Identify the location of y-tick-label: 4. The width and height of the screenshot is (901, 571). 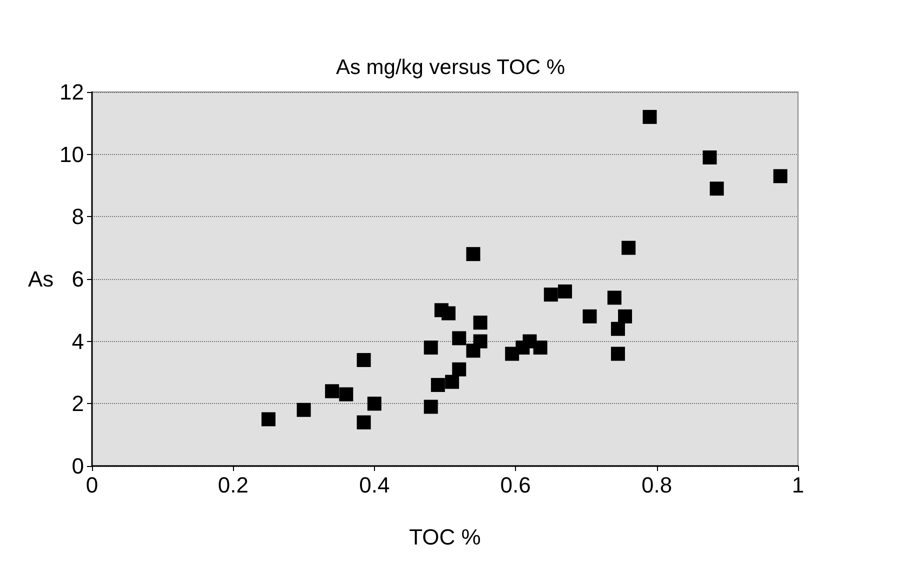
(78, 341).